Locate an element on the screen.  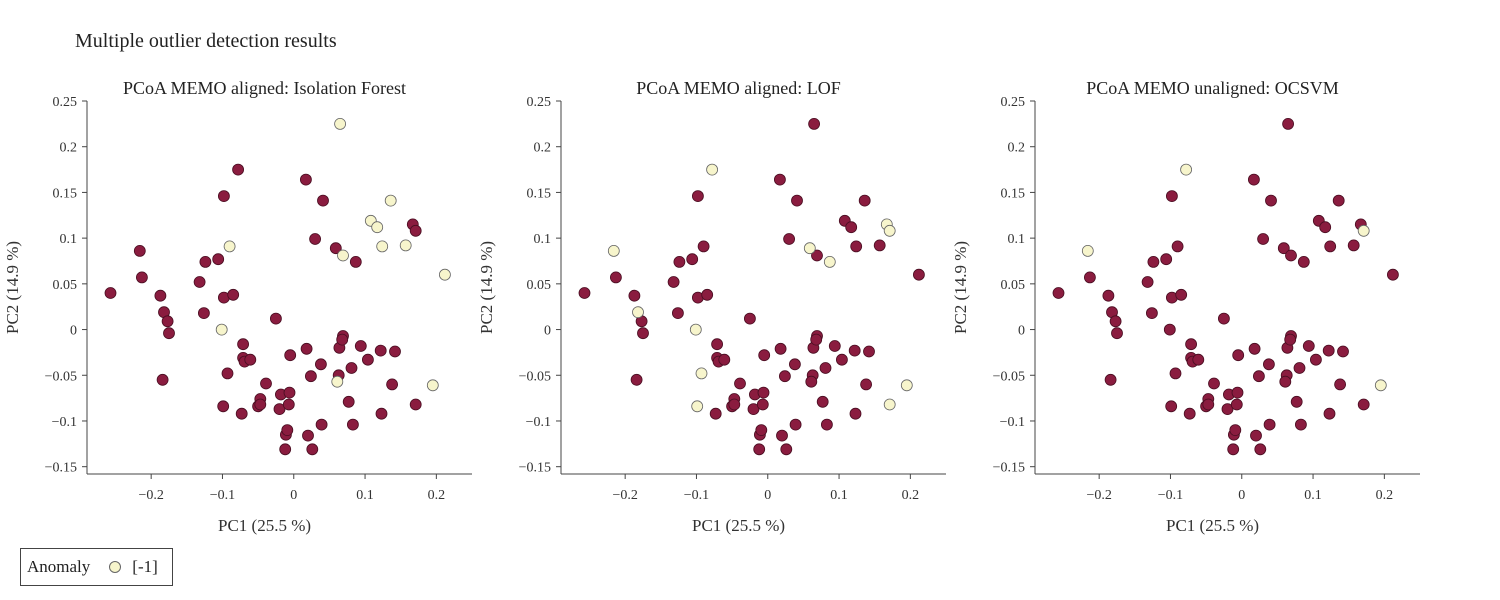
y-axis-title: PC2 (14.9 %) is located at coordinates (960, 287).